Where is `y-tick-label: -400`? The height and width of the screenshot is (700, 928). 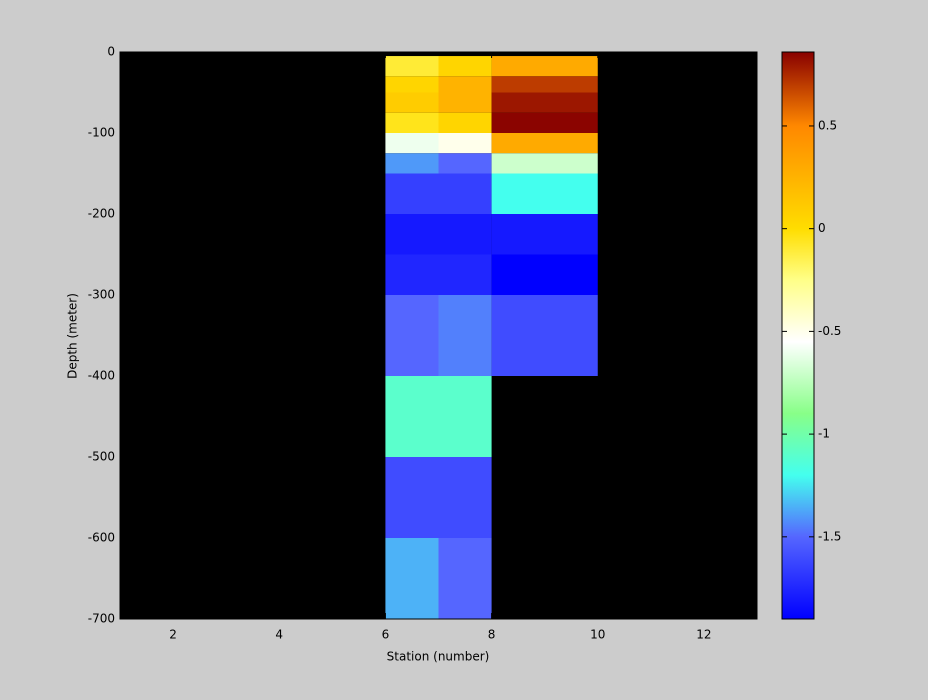 y-tick-label: -400 is located at coordinates (101, 376).